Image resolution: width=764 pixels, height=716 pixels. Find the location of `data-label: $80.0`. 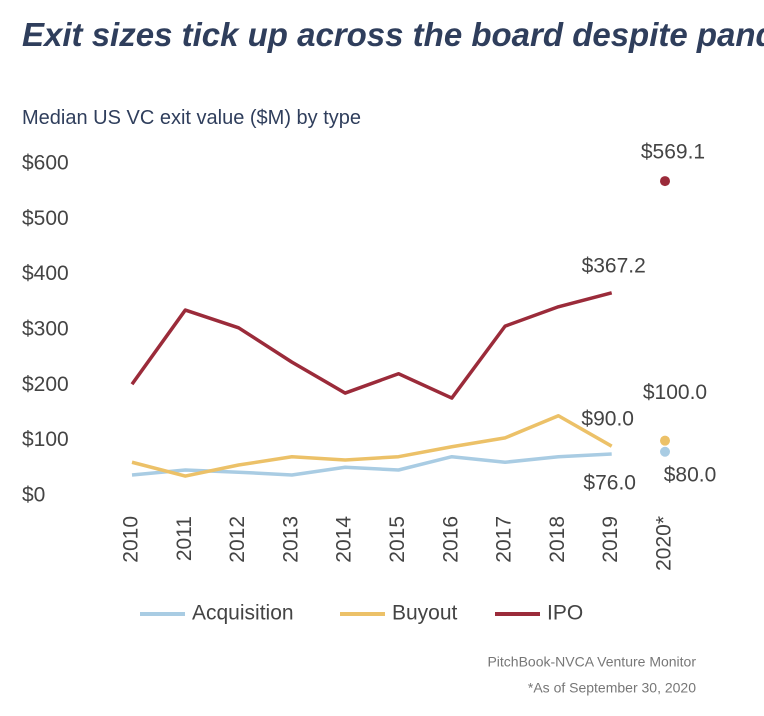

data-label: $80.0 is located at coordinates (690, 474).